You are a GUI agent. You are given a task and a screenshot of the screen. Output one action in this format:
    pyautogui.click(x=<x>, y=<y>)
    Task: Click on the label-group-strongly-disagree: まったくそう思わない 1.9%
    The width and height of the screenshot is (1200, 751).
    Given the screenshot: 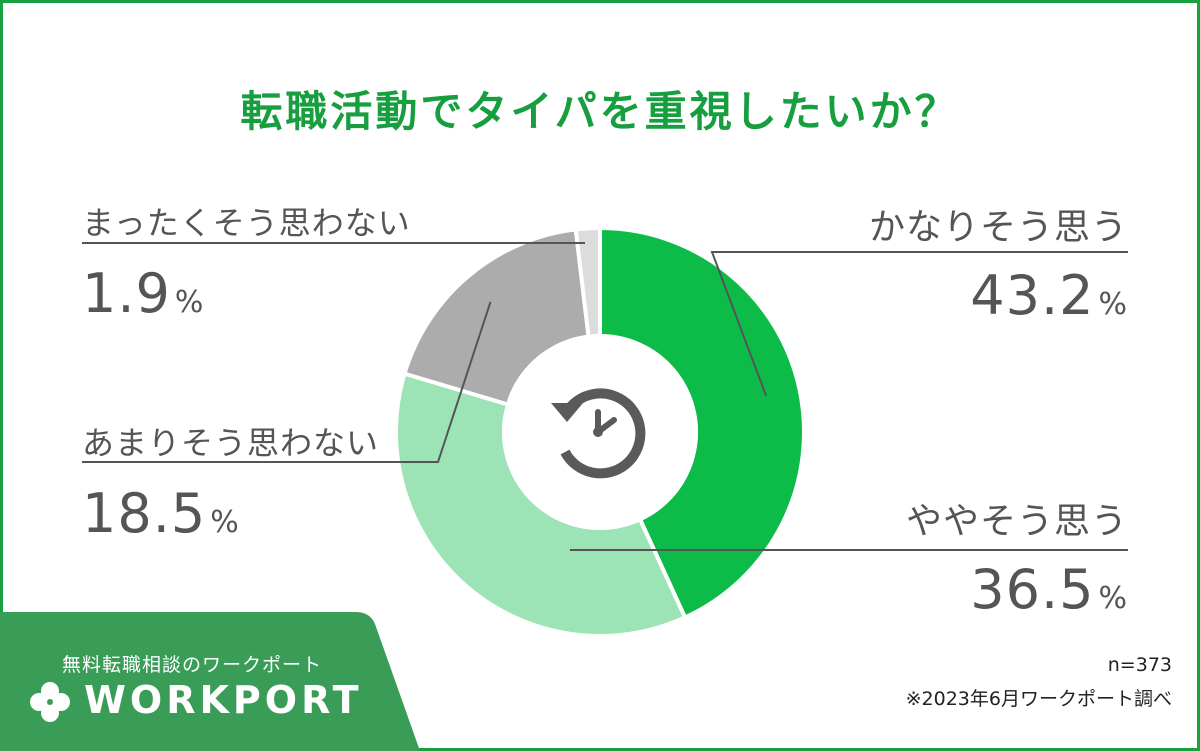 What is the action you would take?
    pyautogui.click(x=246, y=261)
    